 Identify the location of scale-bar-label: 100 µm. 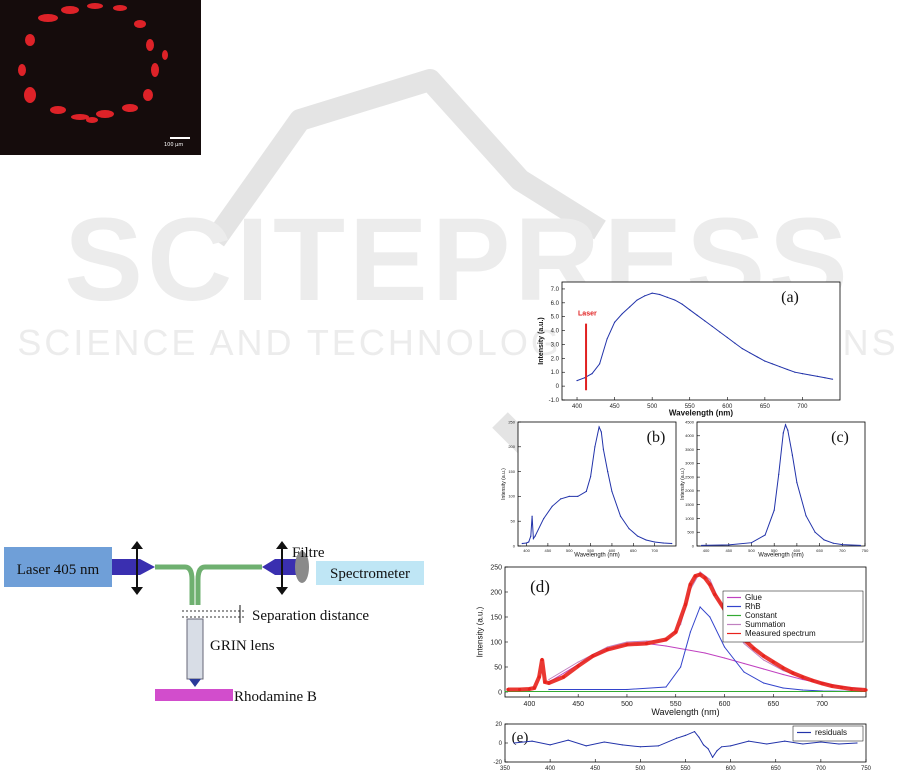
(174, 145).